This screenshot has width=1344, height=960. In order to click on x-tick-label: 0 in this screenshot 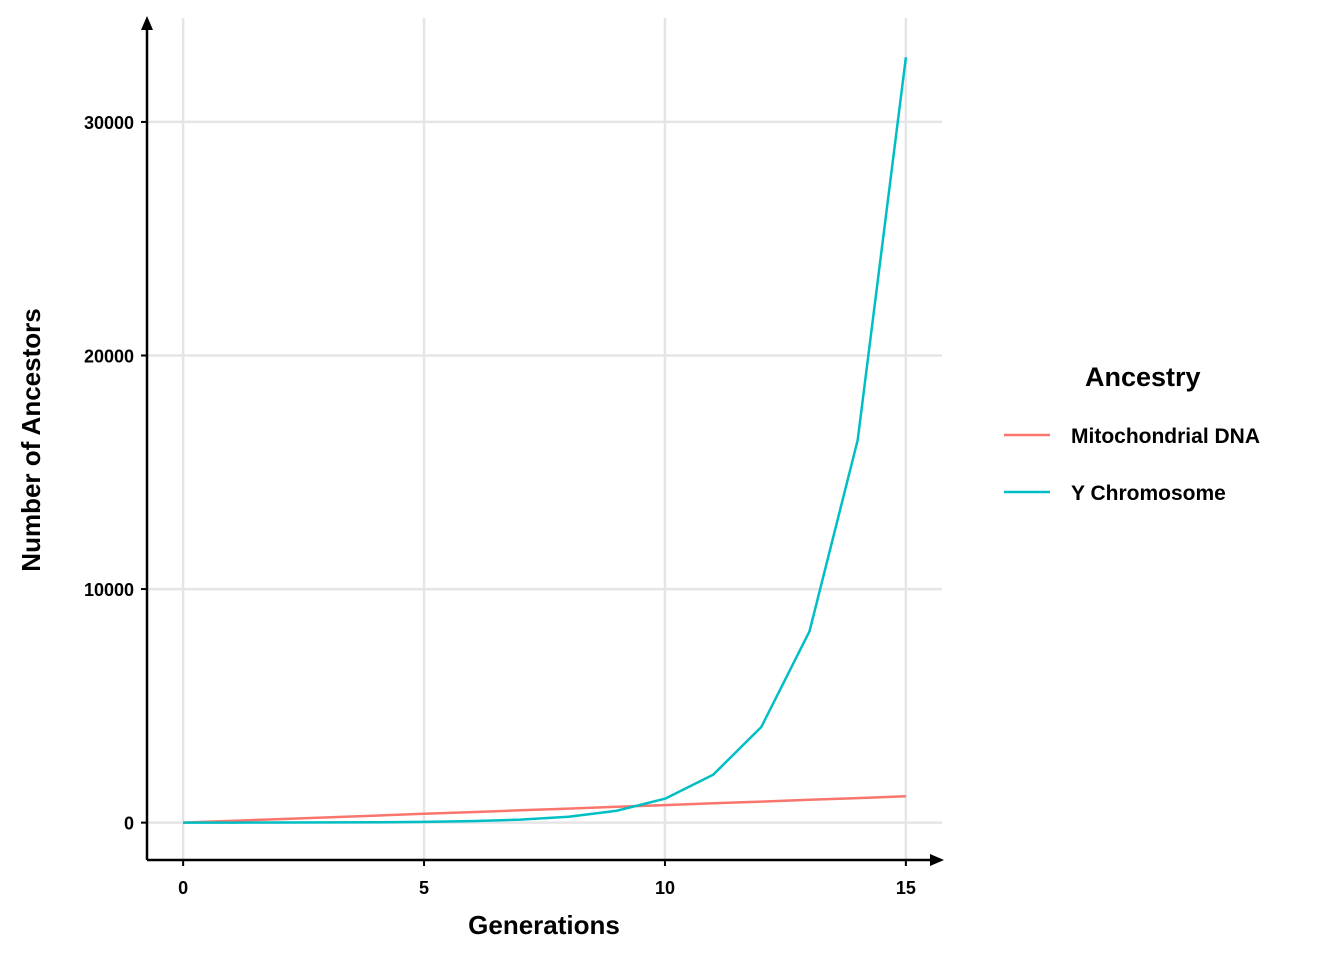, I will do `click(183, 888)`.